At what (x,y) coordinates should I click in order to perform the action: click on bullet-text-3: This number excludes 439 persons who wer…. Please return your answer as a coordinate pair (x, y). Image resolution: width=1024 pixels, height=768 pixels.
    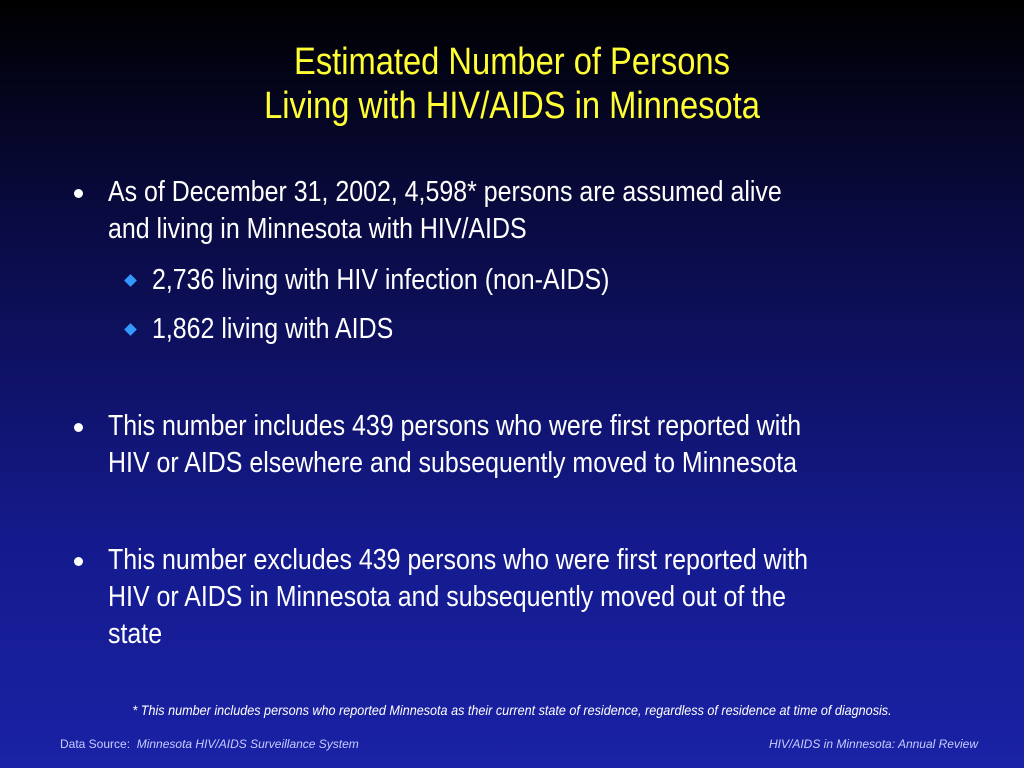
    Looking at the image, I should click on (555, 597).